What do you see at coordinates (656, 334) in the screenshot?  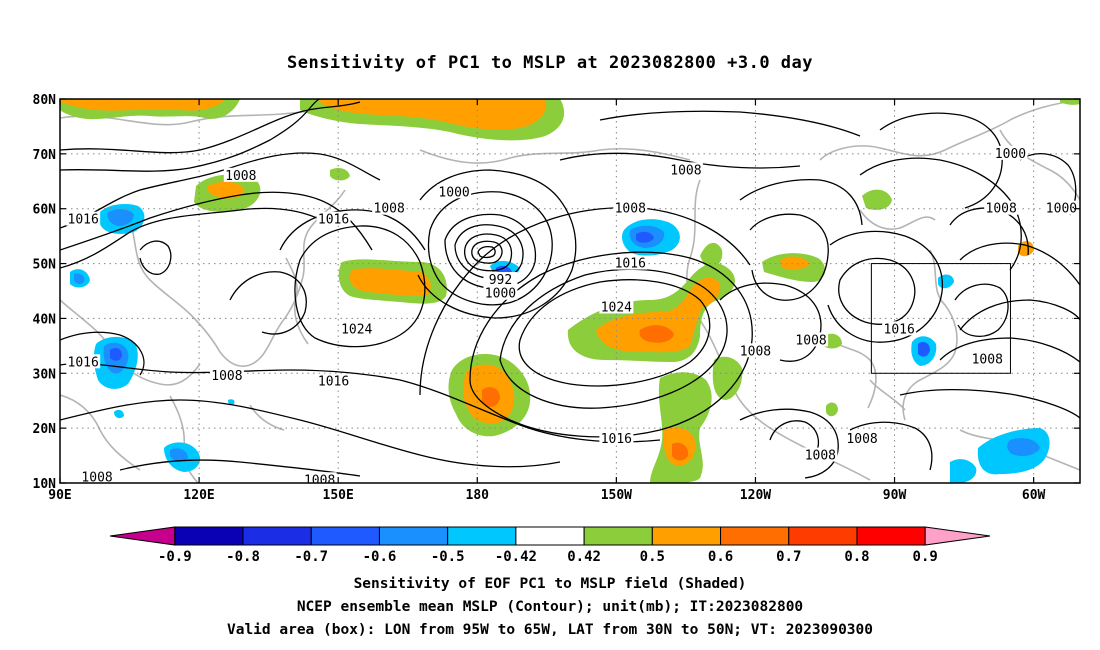 I see `shade-positive-central-pacific` at bounding box center [656, 334].